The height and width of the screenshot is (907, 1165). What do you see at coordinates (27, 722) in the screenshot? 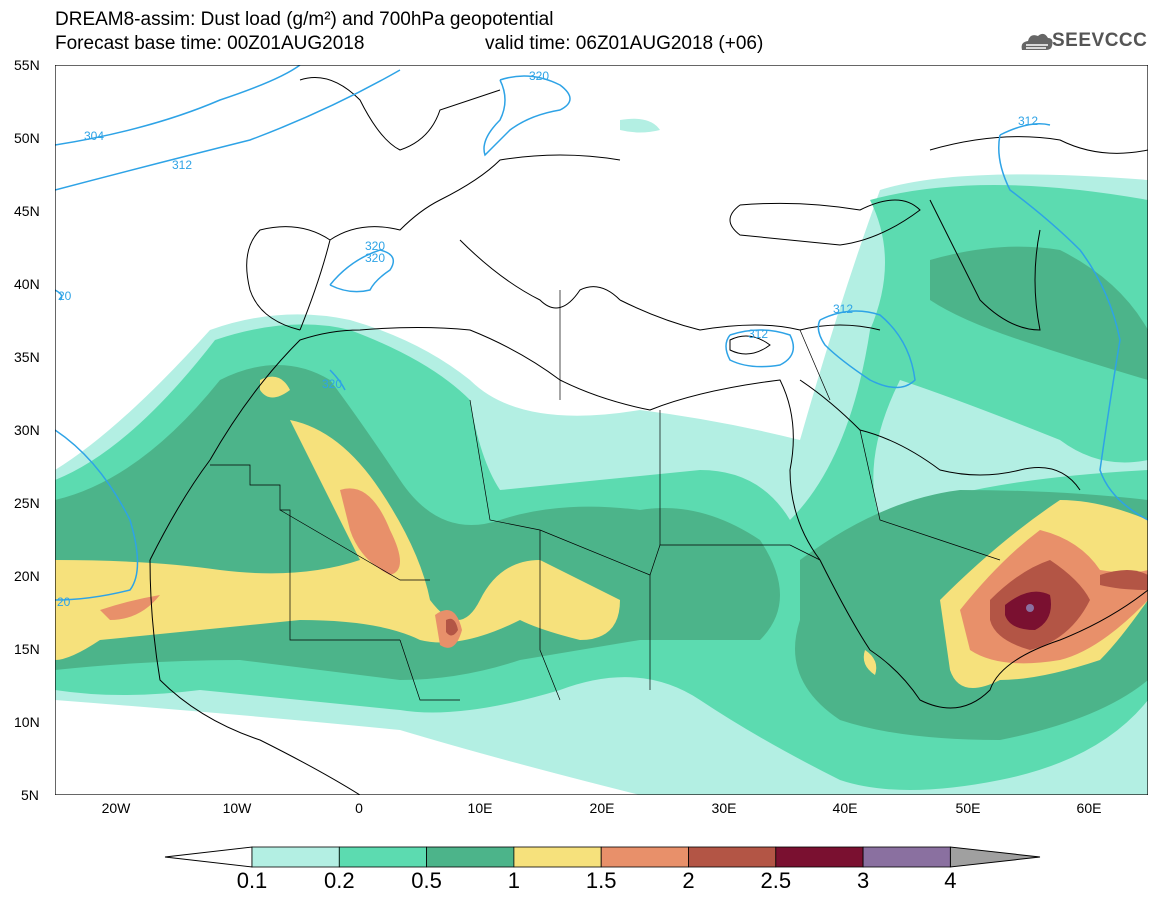
I see `lat-label: 10N` at bounding box center [27, 722].